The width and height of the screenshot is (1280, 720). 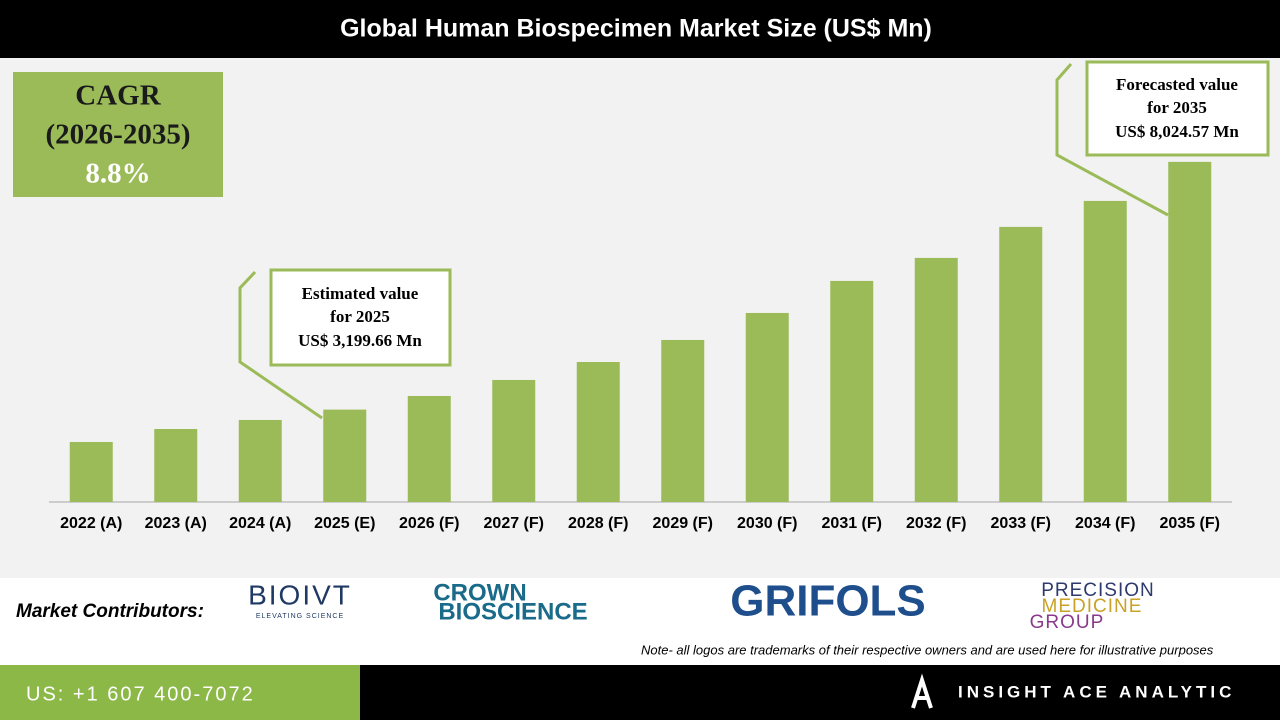 I want to click on brand-icon, so click(x=922, y=691).